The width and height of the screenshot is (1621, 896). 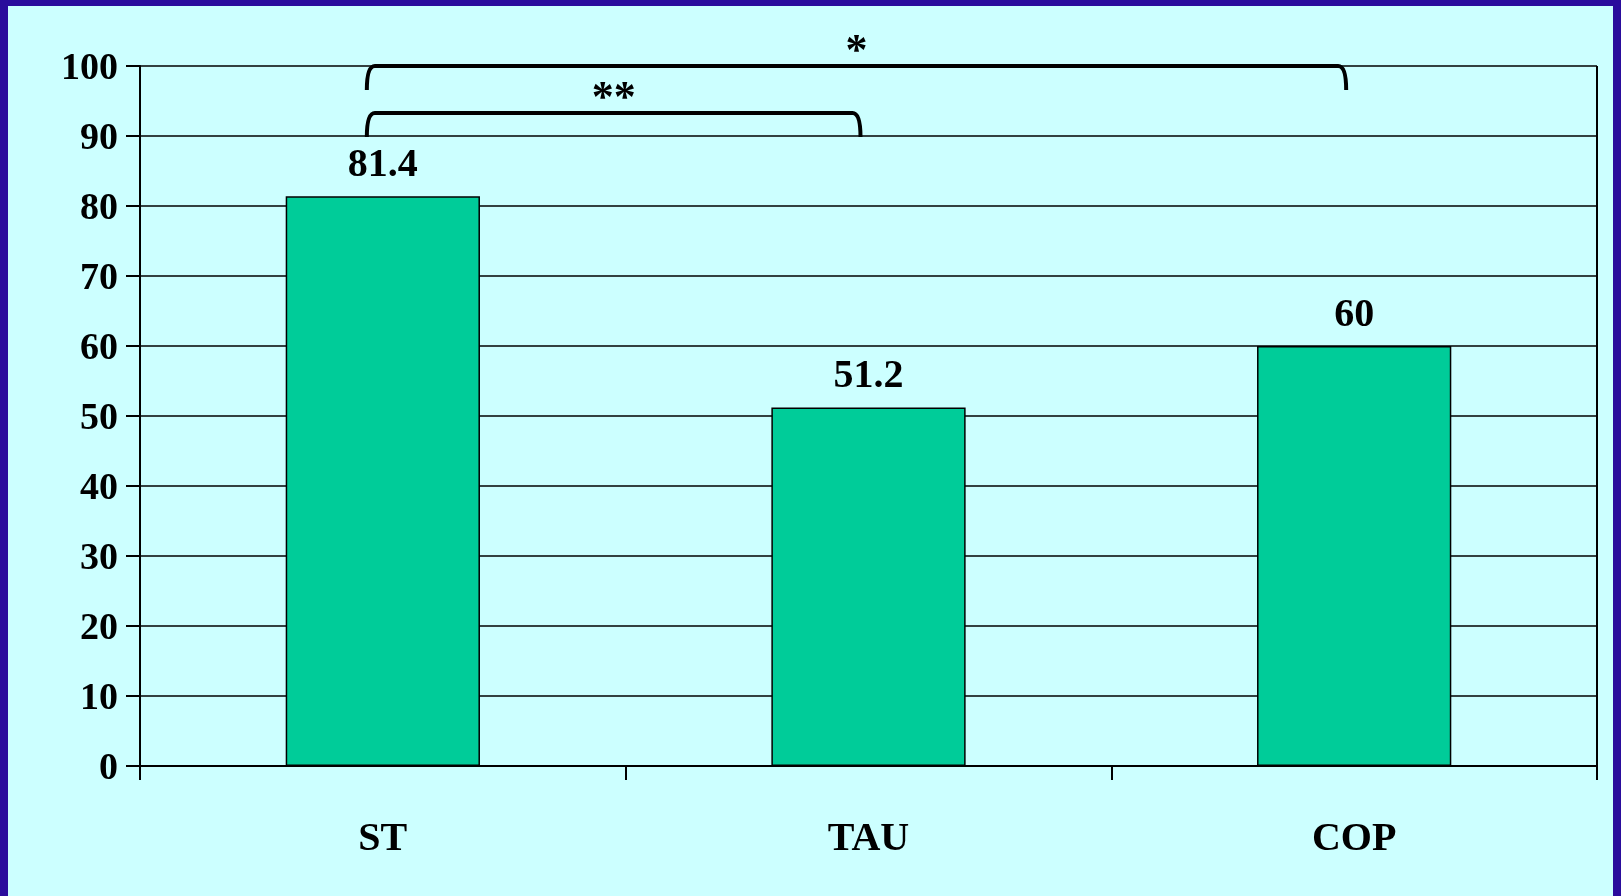 I want to click on data-label: 81.4, so click(x=382, y=162).